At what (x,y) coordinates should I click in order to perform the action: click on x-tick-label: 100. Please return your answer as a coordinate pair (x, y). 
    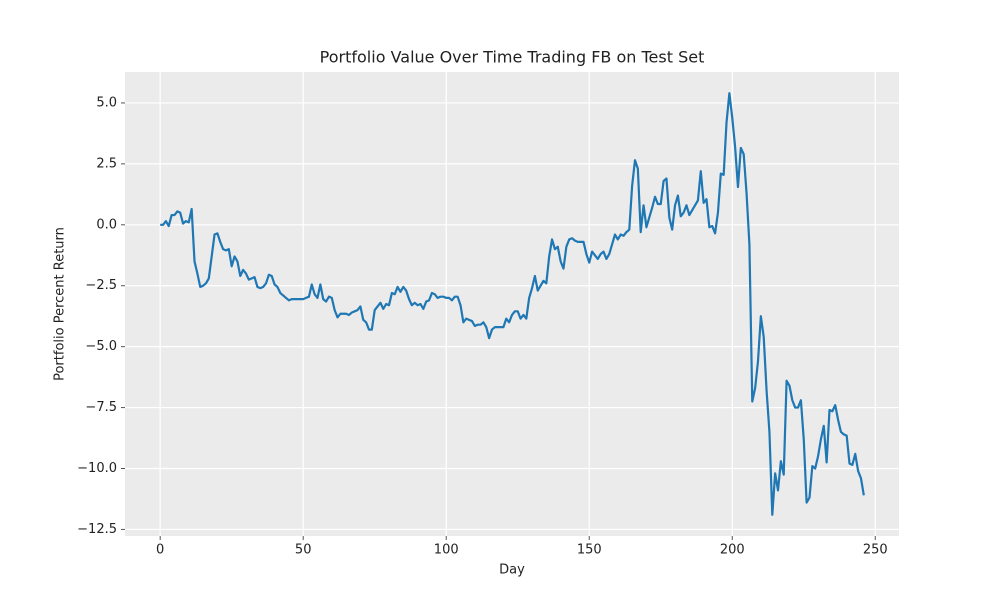
    Looking at the image, I should click on (446, 550).